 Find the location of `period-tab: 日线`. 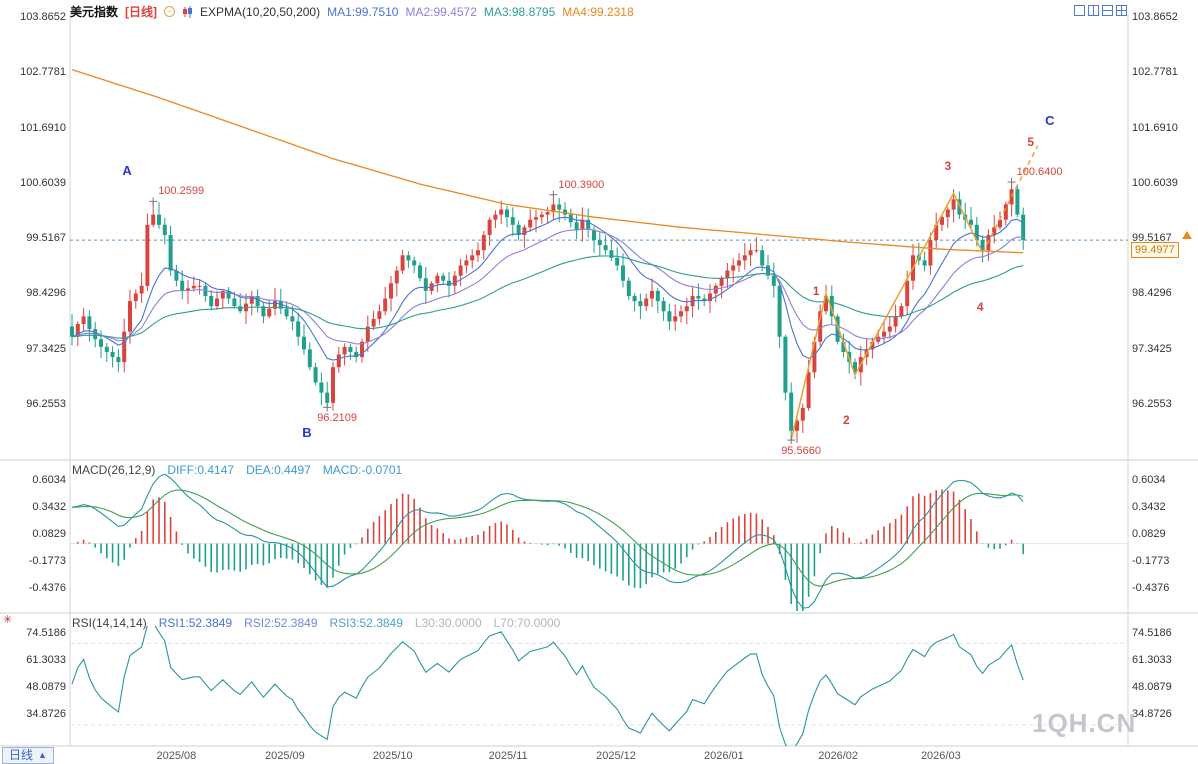

period-tab: 日线 is located at coordinates (28, 755).